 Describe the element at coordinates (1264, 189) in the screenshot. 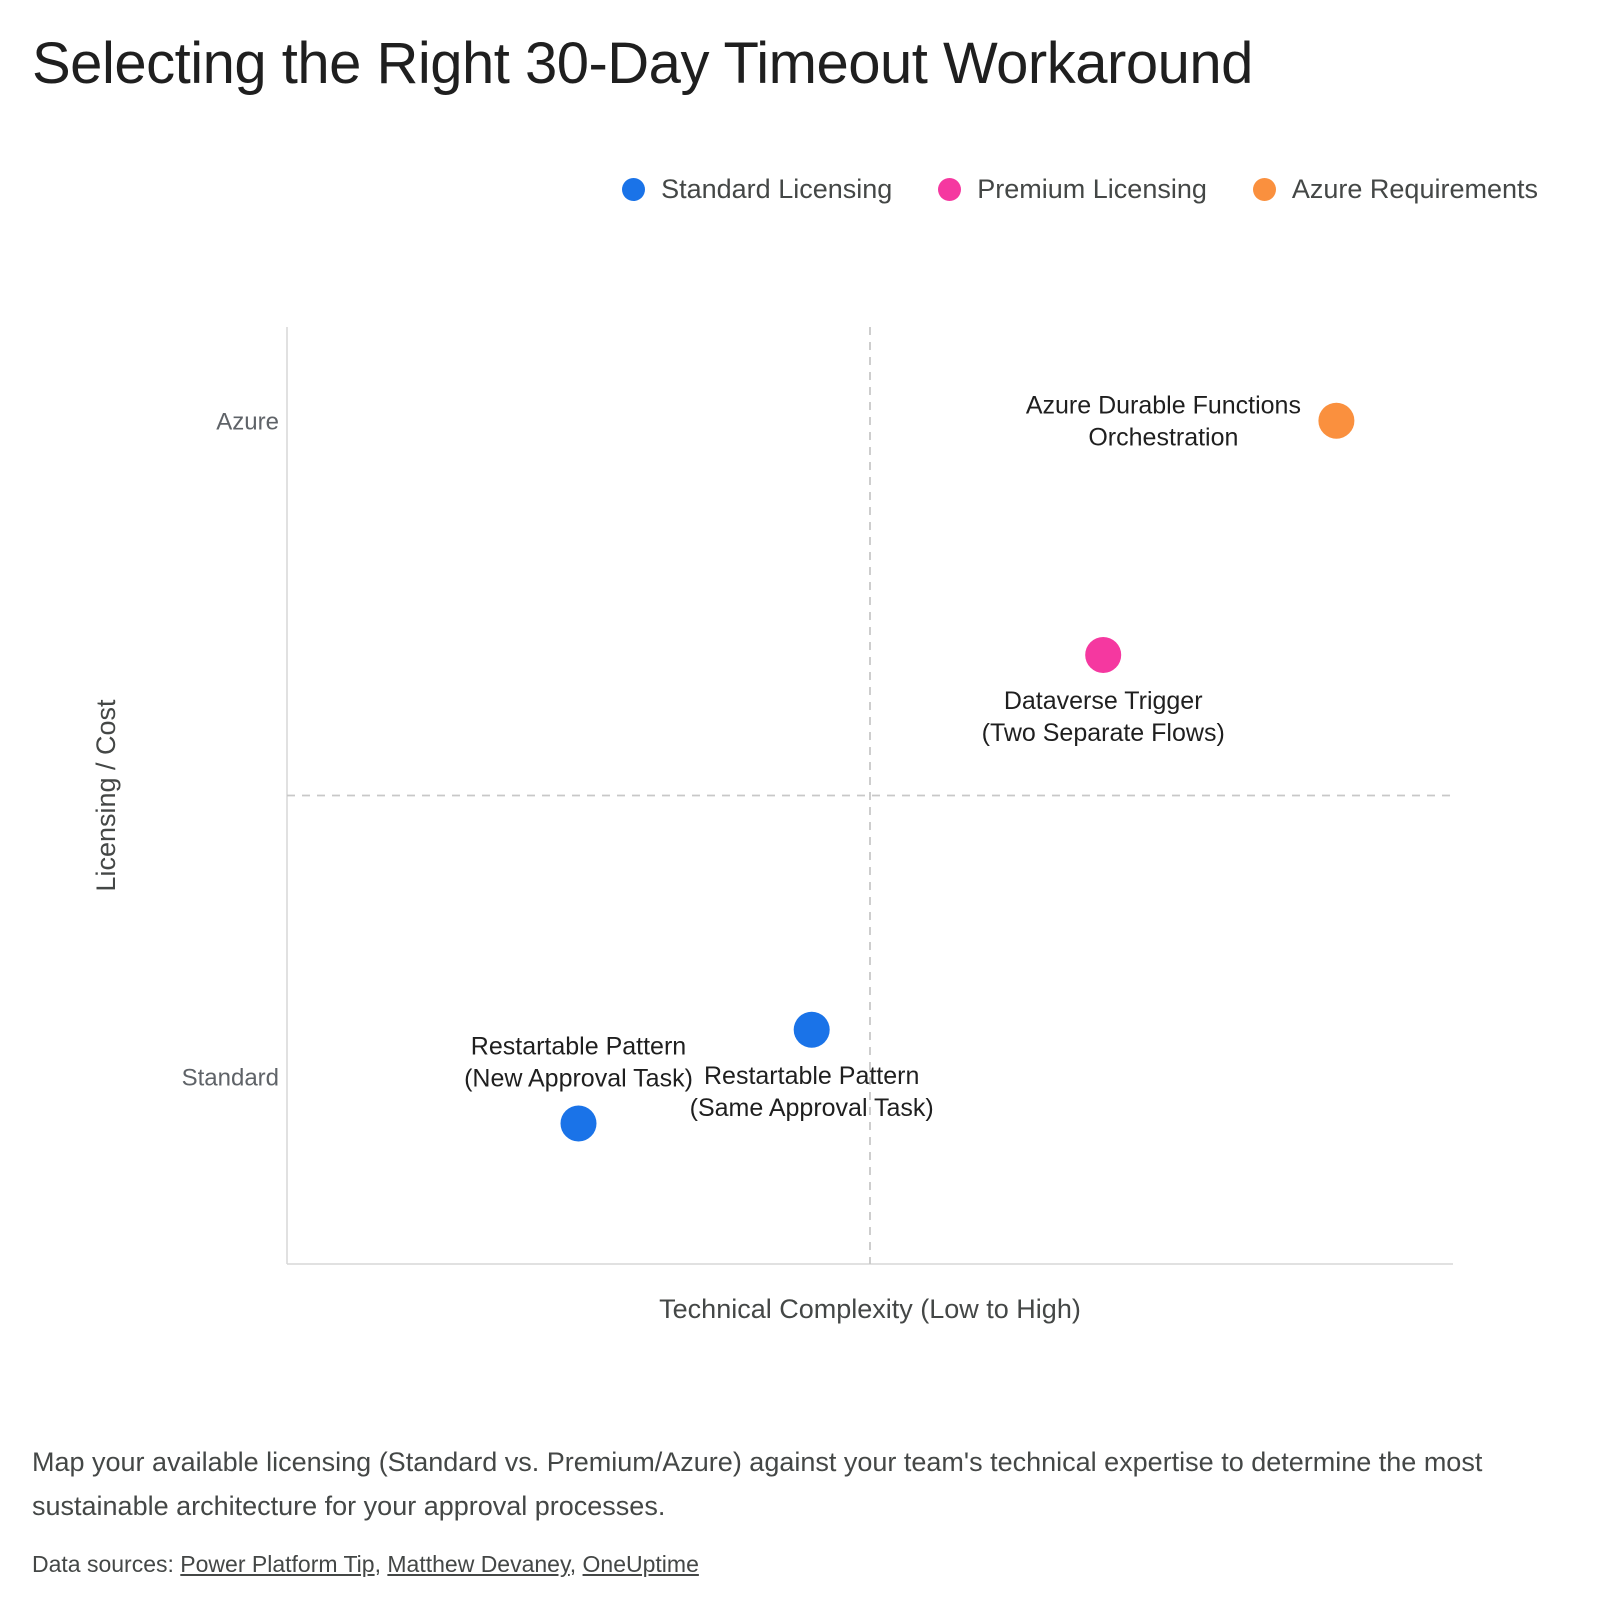

I see `legend-marker-azure` at that location.